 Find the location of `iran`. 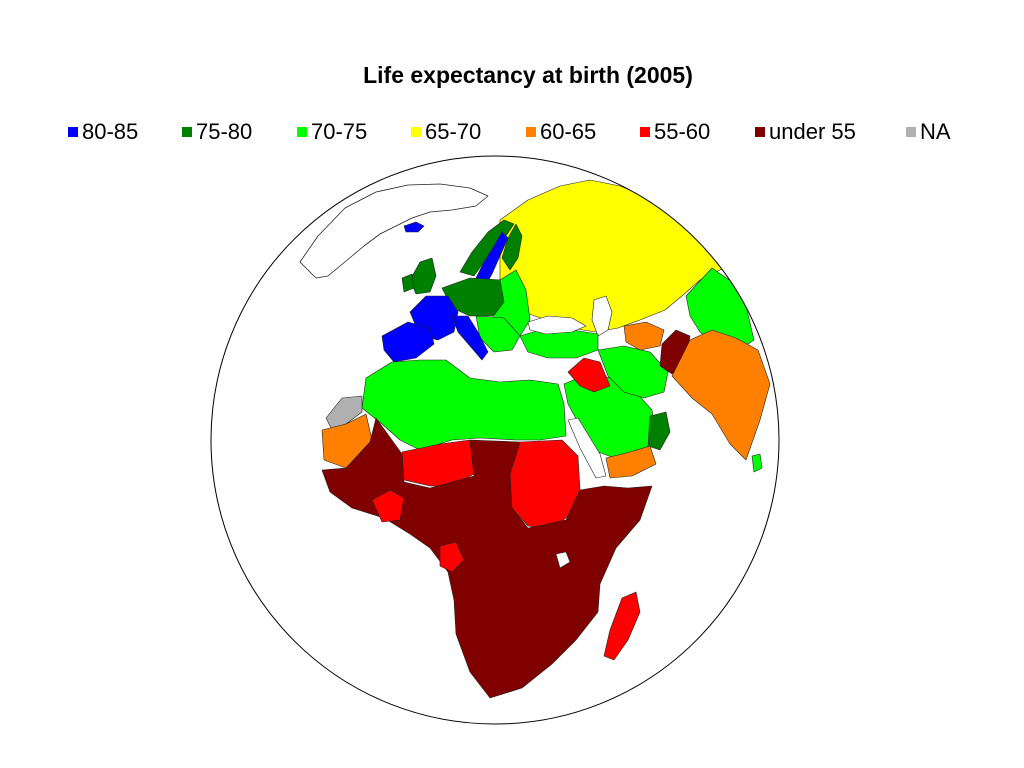

iran is located at coordinates (633, 372).